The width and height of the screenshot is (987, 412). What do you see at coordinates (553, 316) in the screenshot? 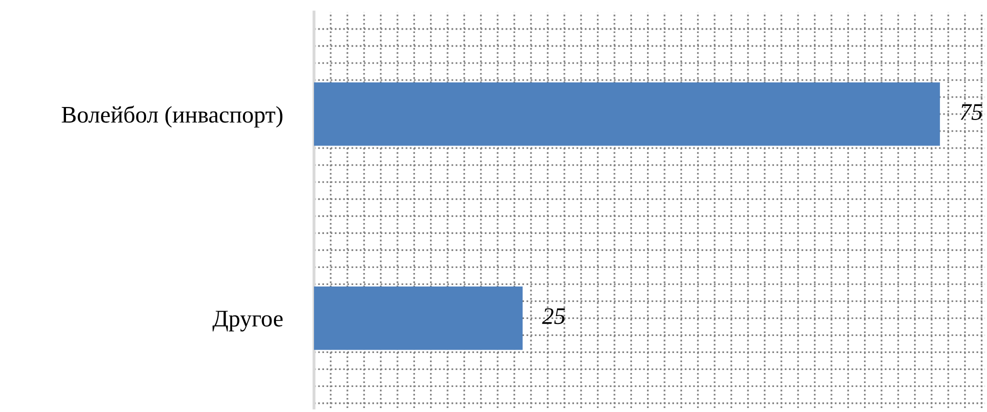
I see `data-label: 25` at bounding box center [553, 316].